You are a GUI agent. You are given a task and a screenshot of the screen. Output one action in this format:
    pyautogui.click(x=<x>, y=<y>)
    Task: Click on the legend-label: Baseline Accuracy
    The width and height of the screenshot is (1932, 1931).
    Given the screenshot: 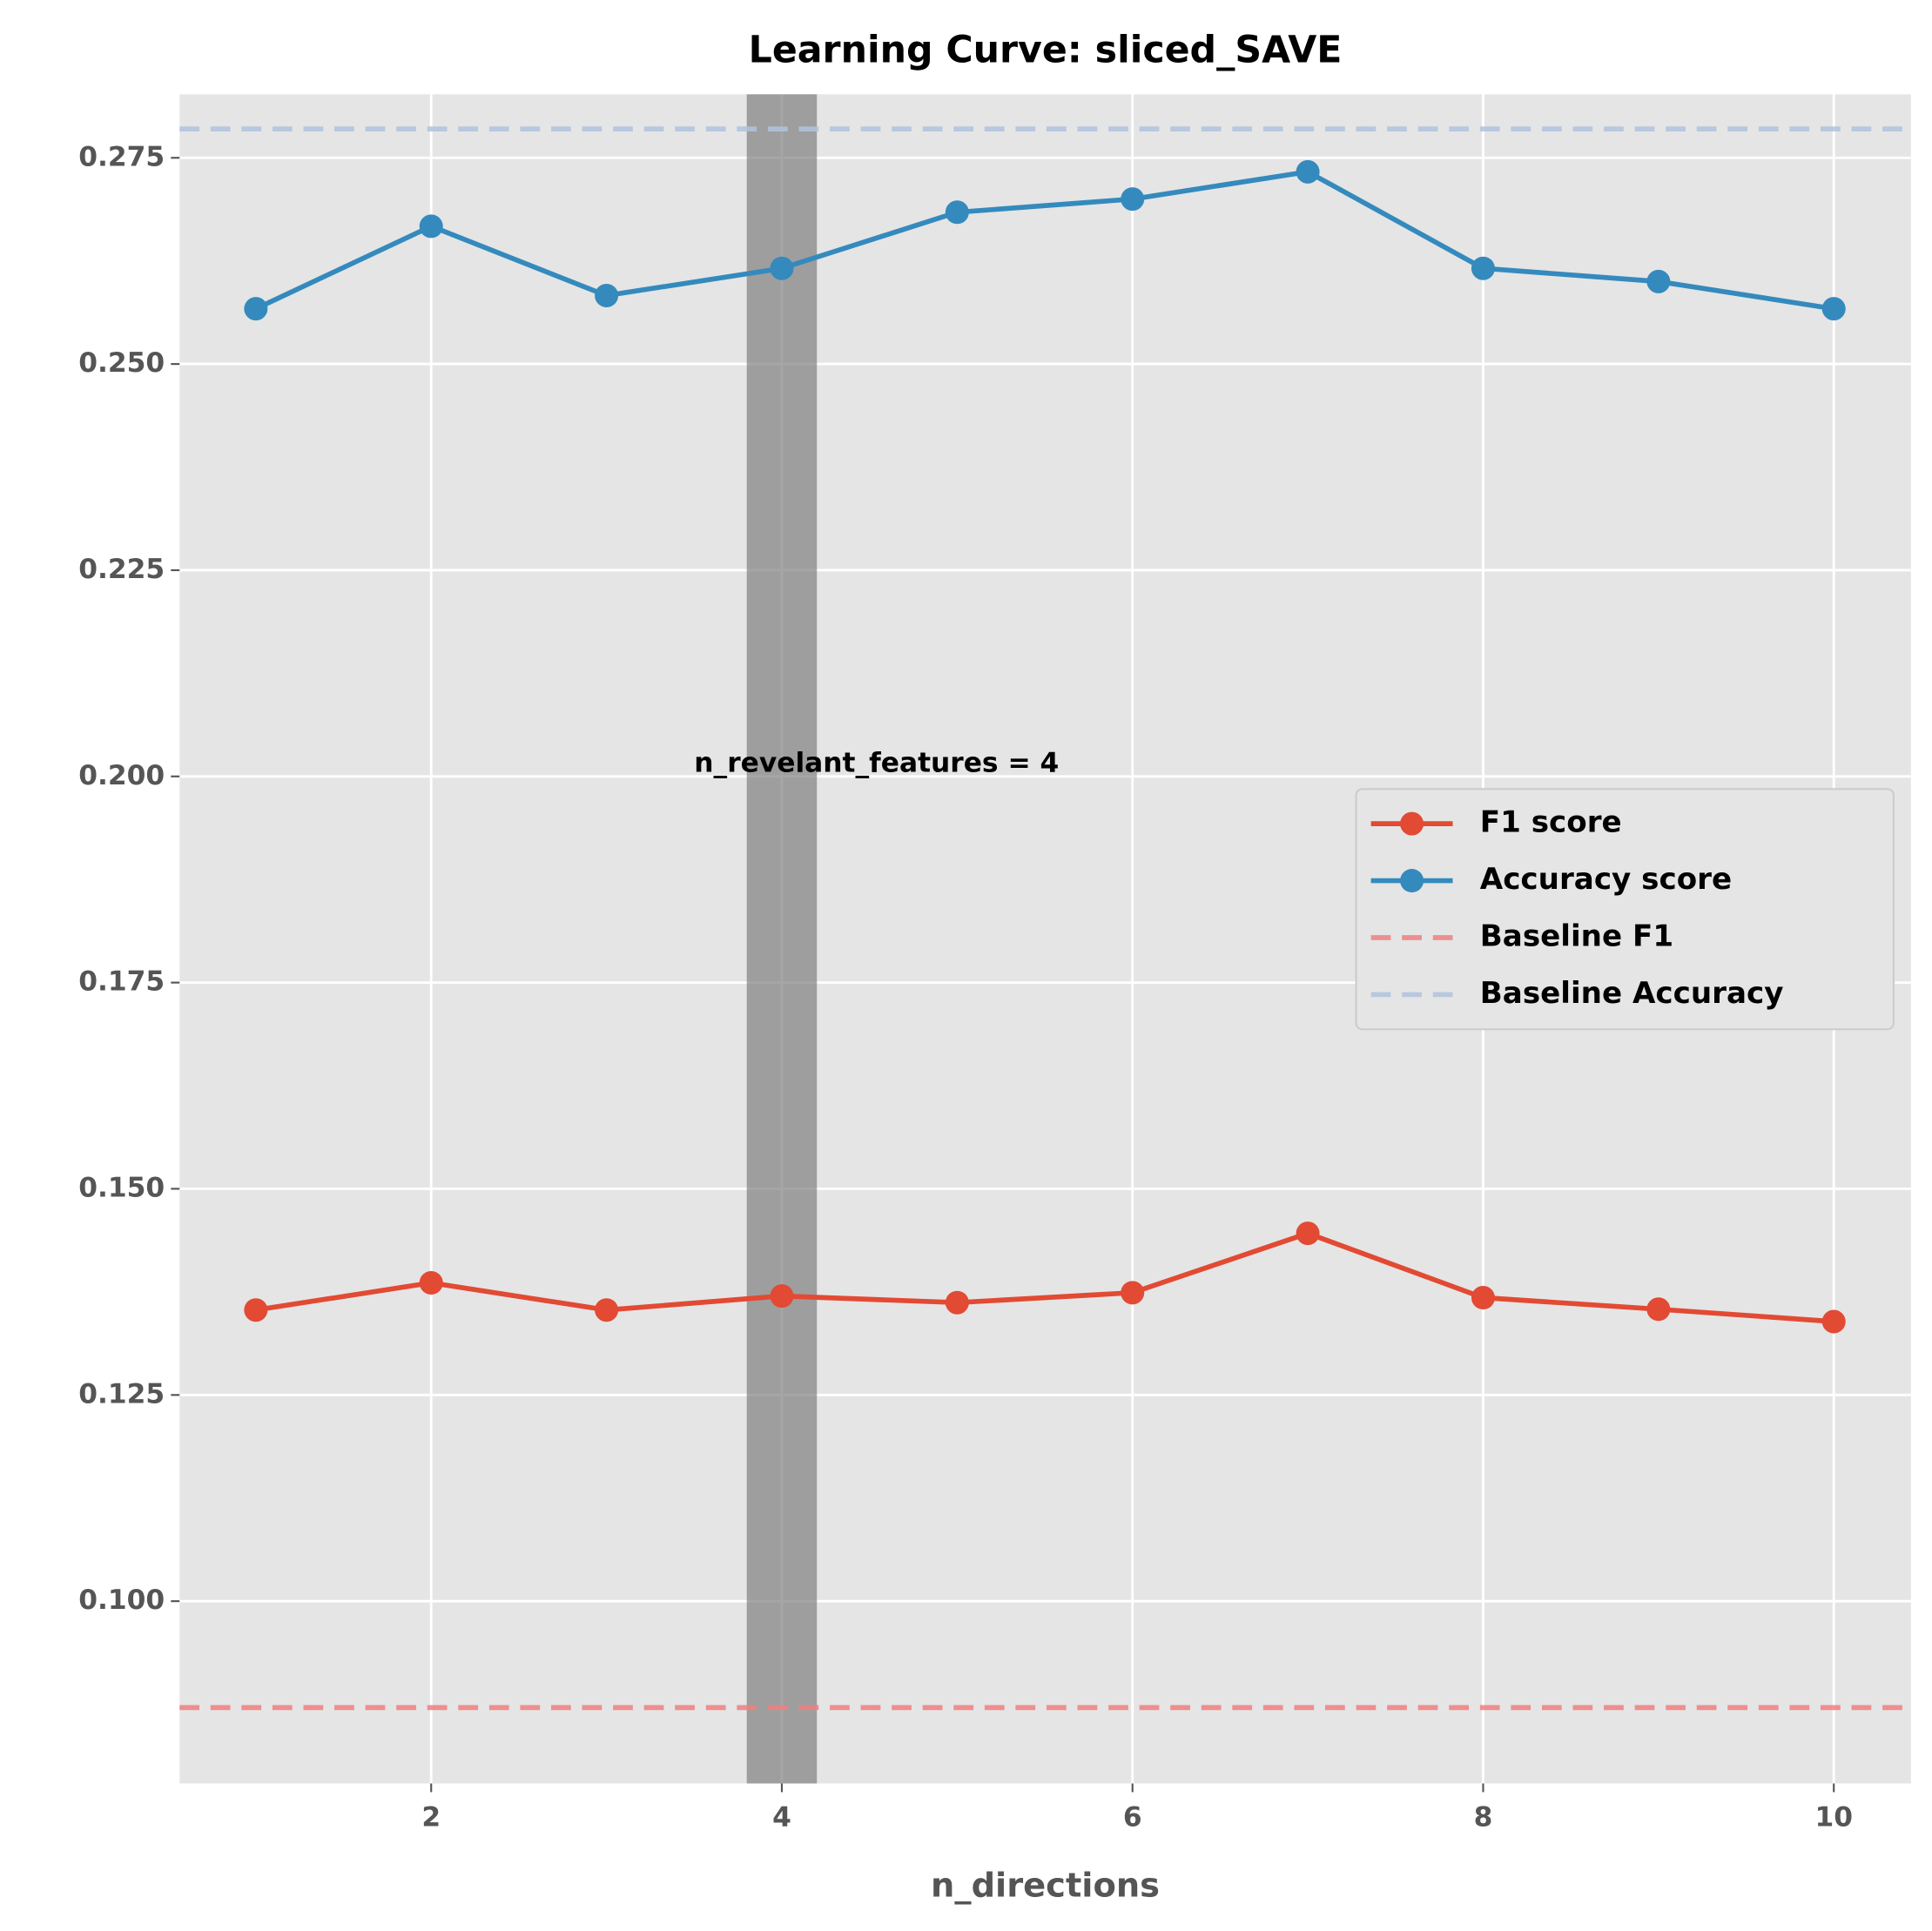 What is the action you would take?
    pyautogui.click(x=1632, y=993)
    